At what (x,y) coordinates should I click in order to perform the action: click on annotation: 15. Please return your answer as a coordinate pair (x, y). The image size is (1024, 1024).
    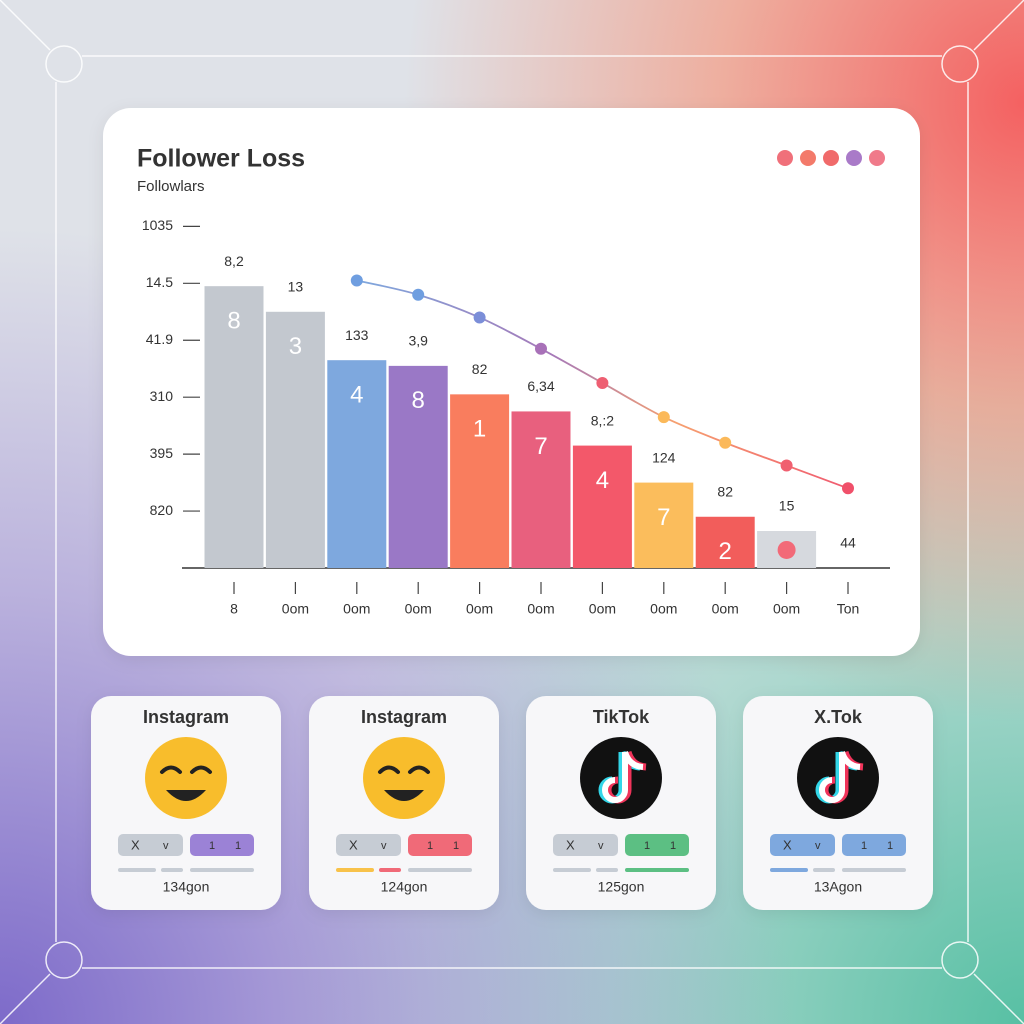
    Looking at the image, I should click on (787, 506).